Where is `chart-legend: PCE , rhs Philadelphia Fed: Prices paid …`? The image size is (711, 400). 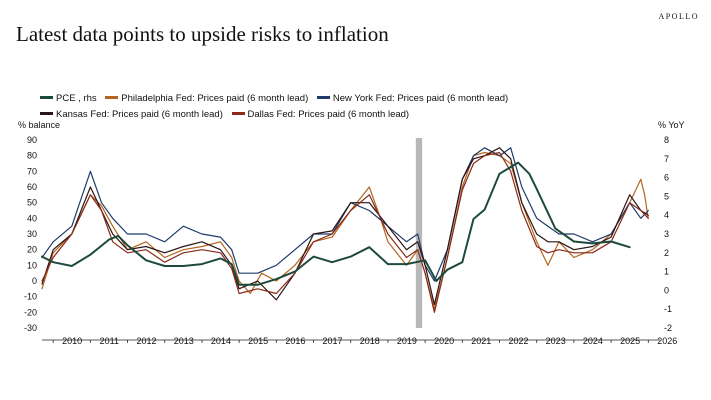
chart-legend: PCE , rhs Philadelphia Fed: Prices paid … is located at coordinates (365, 107).